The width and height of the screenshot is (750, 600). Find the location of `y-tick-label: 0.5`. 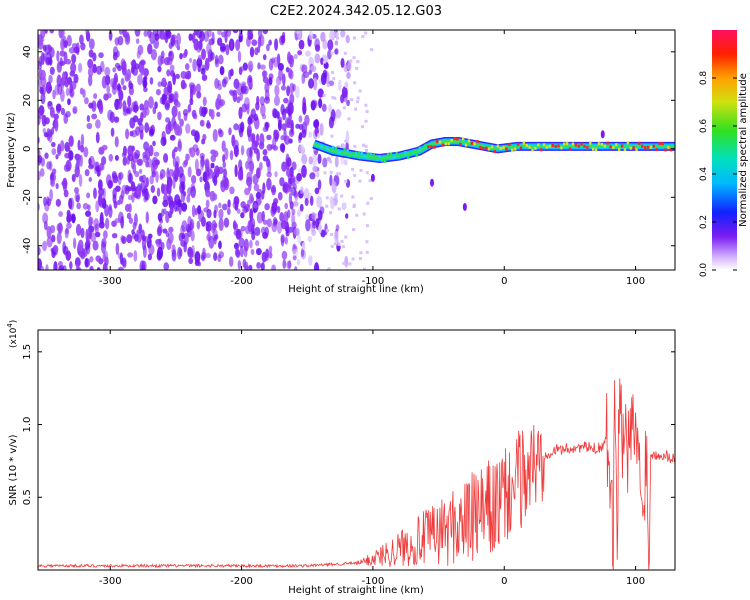

y-tick-label: 0.5 is located at coordinates (27, 497).